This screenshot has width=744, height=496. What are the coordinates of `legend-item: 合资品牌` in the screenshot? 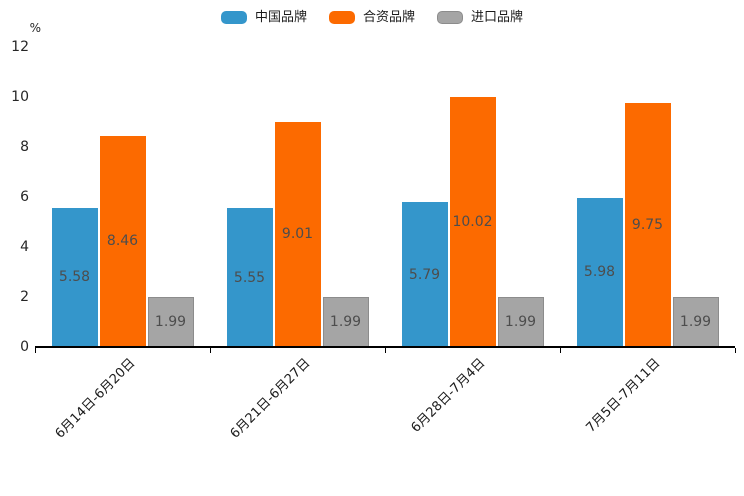 It's located at (371, 17).